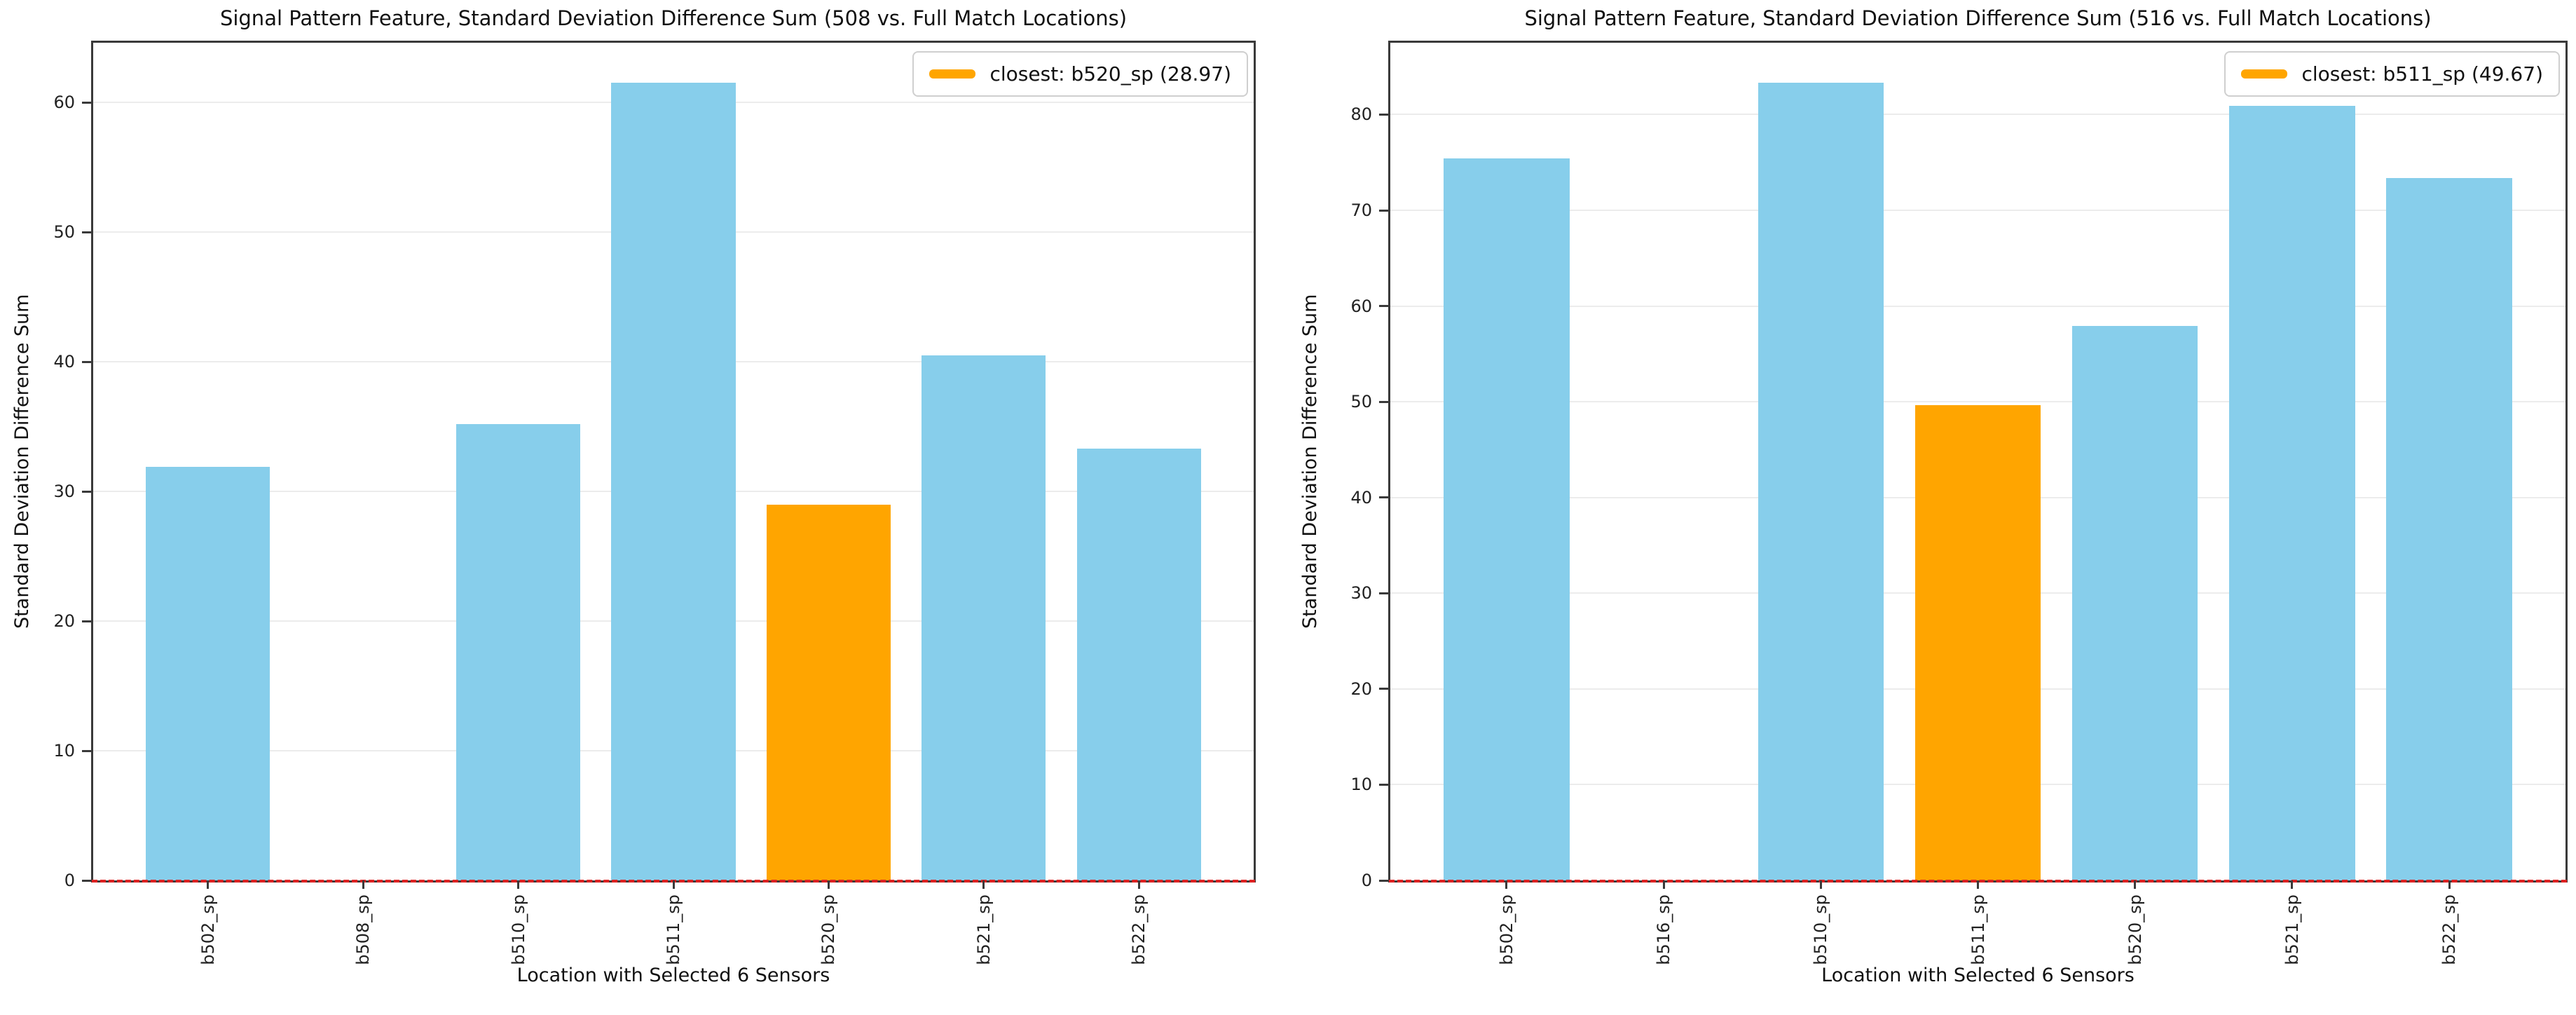  I want to click on x-tick-mark-b508_sp, so click(363, 884).